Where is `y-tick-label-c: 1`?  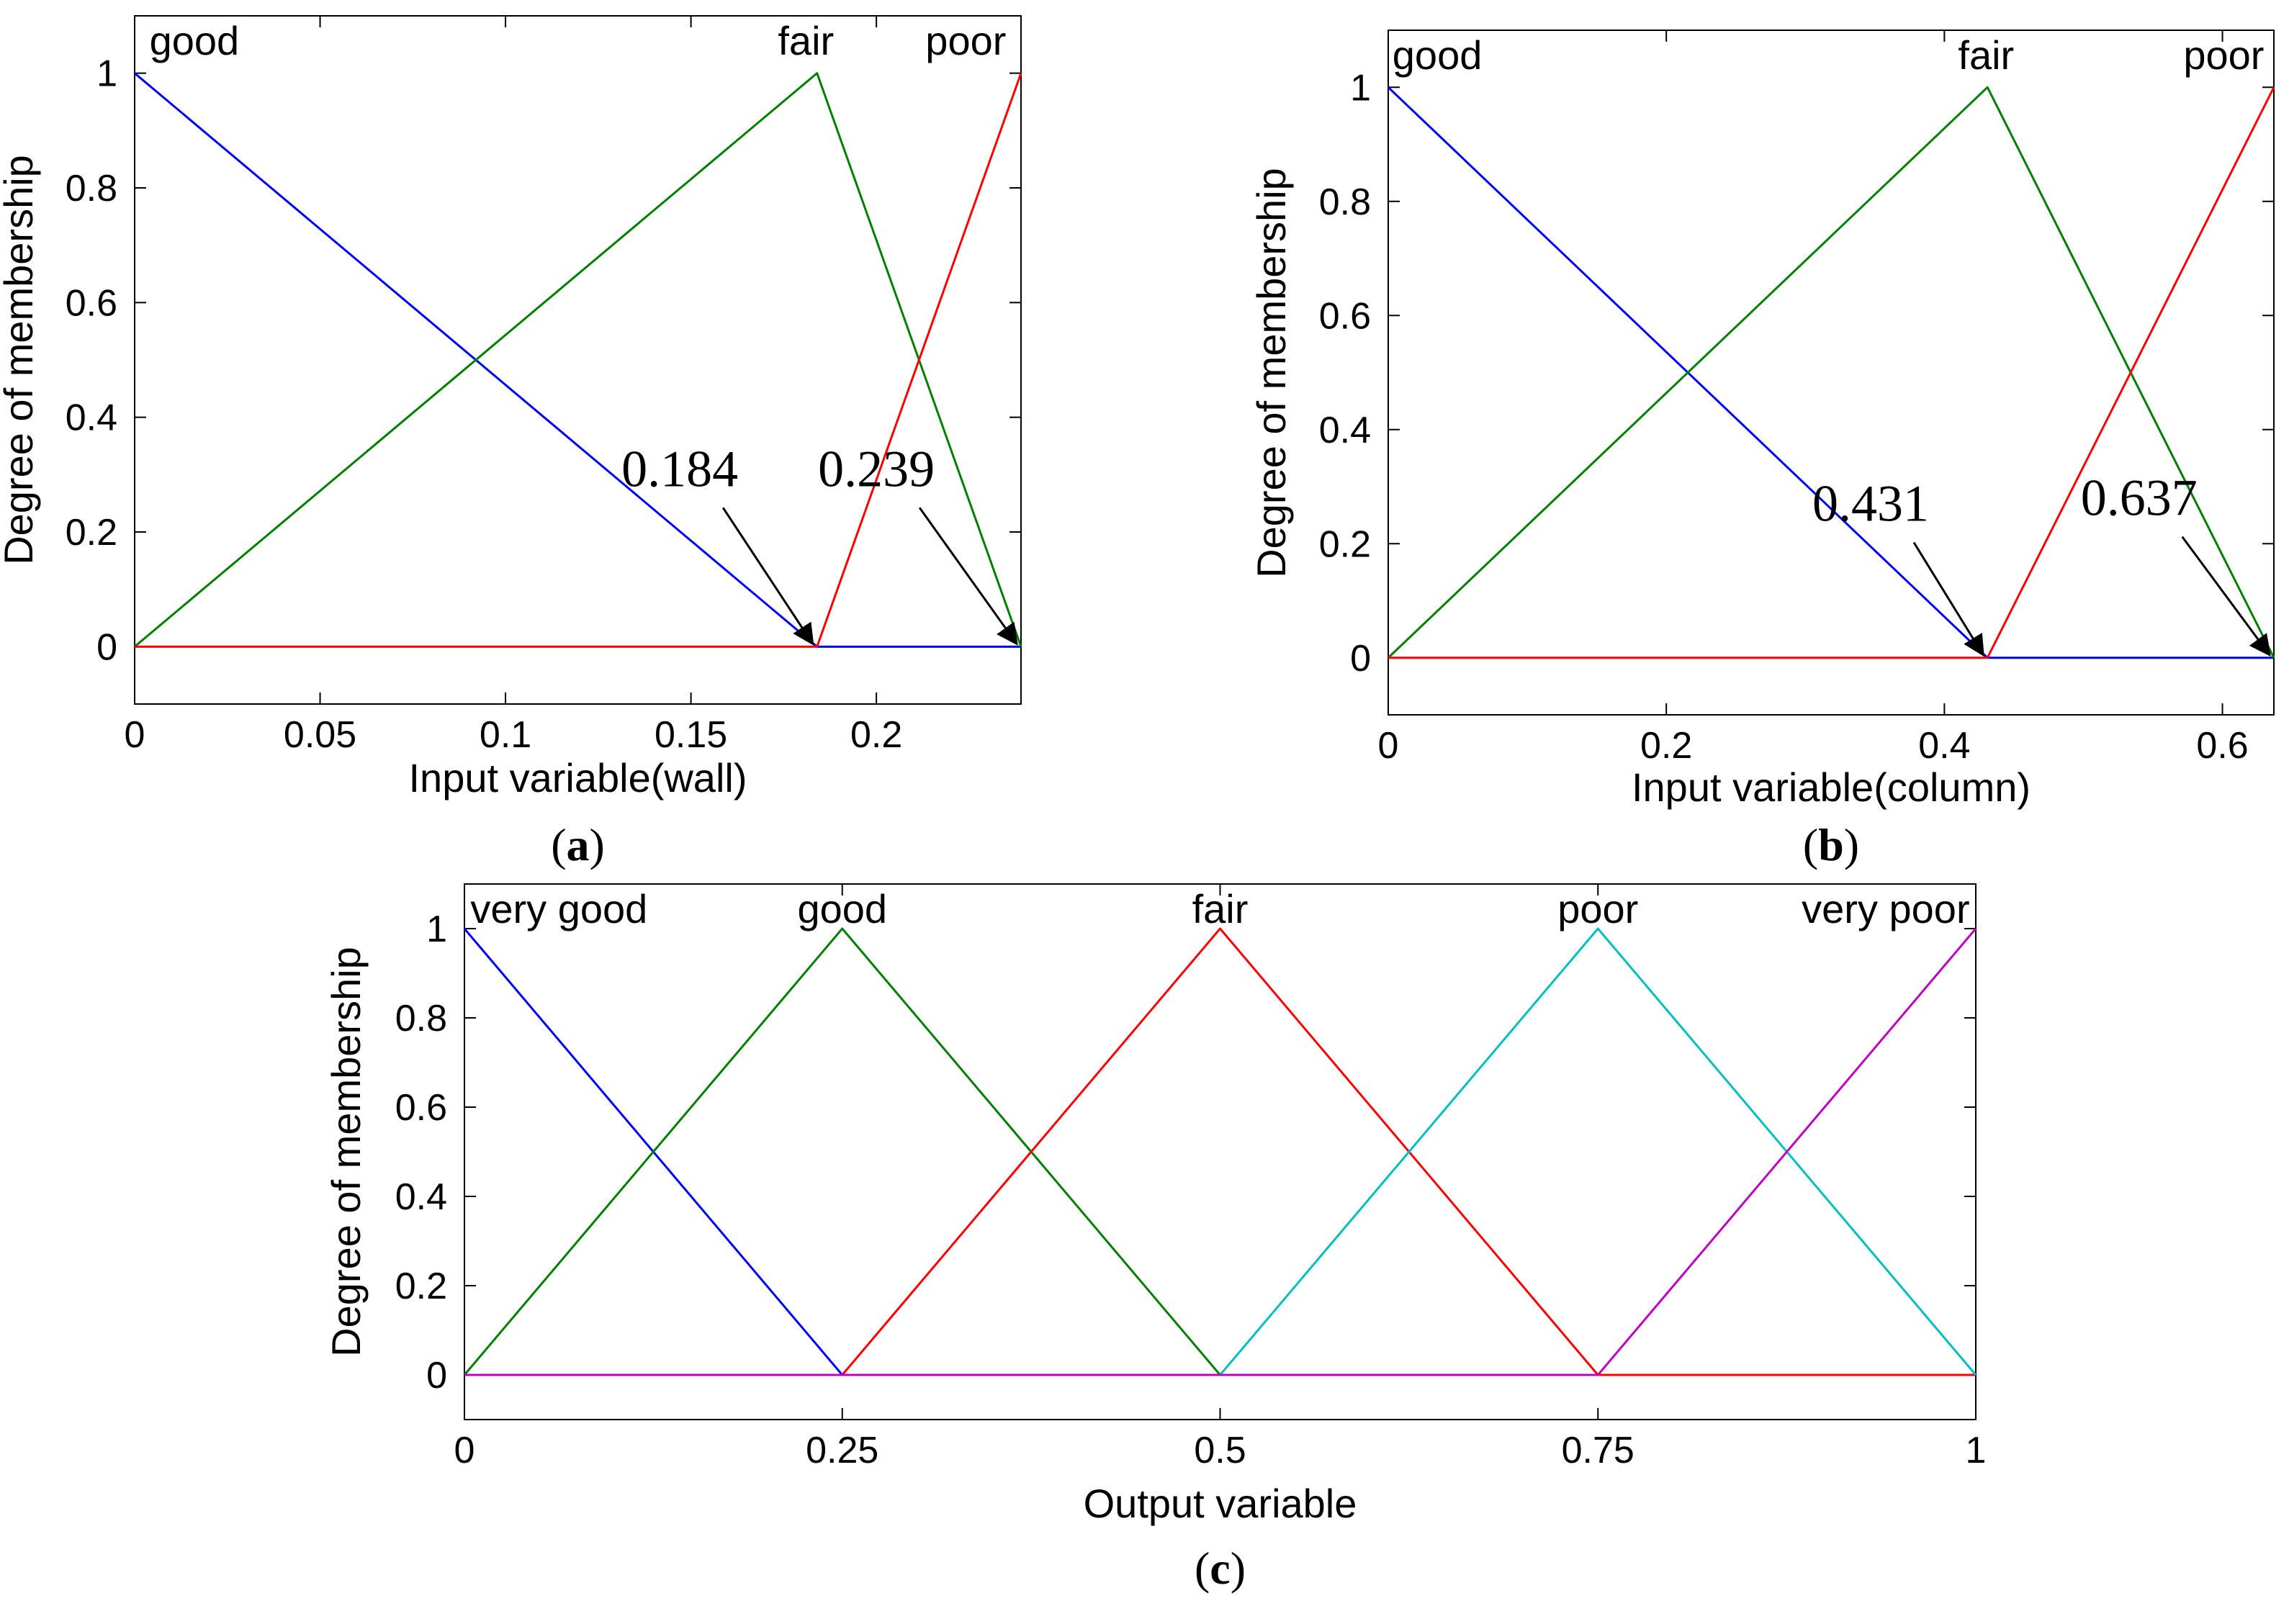 y-tick-label-c: 1 is located at coordinates (436, 929).